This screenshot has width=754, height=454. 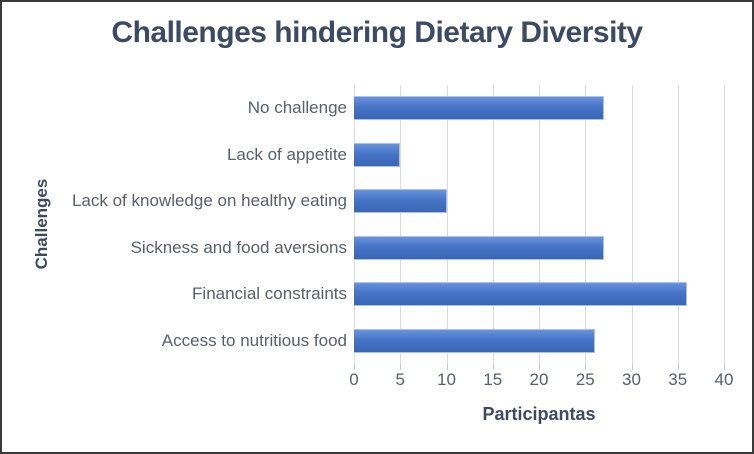 I want to click on x-tick-label: 40, so click(x=724, y=379).